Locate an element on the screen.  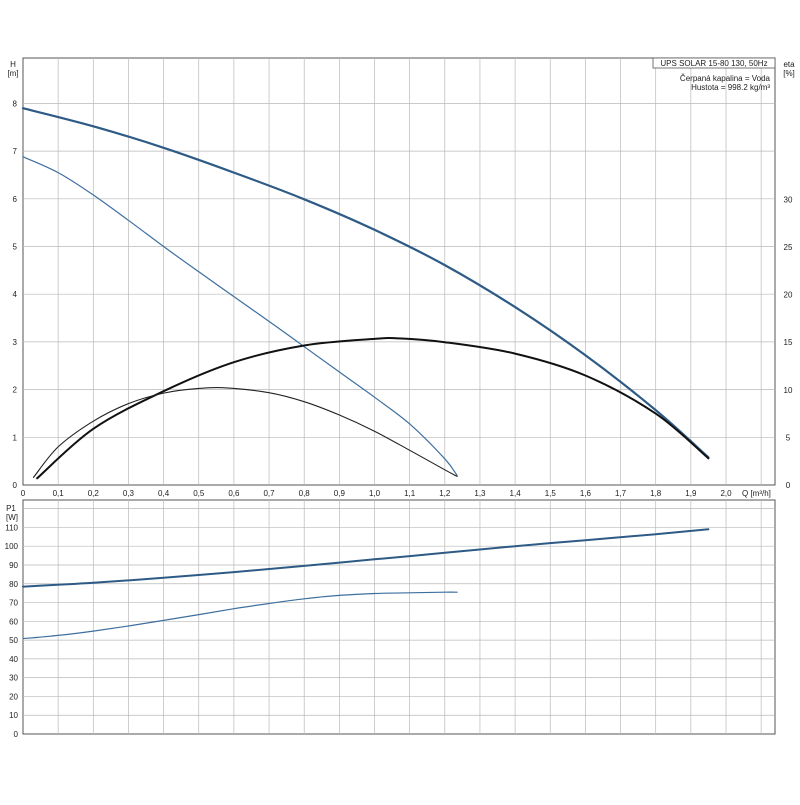
x-tick-label: 0,6 is located at coordinates (234, 493).